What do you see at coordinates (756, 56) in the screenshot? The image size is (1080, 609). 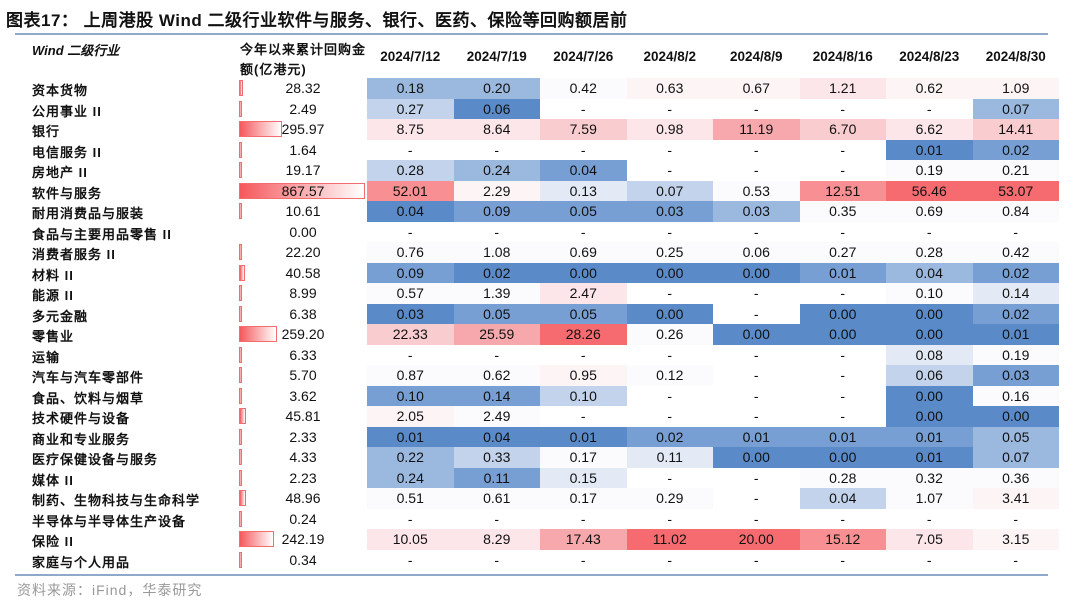 I see `header-date: 2024/8/9` at bounding box center [756, 56].